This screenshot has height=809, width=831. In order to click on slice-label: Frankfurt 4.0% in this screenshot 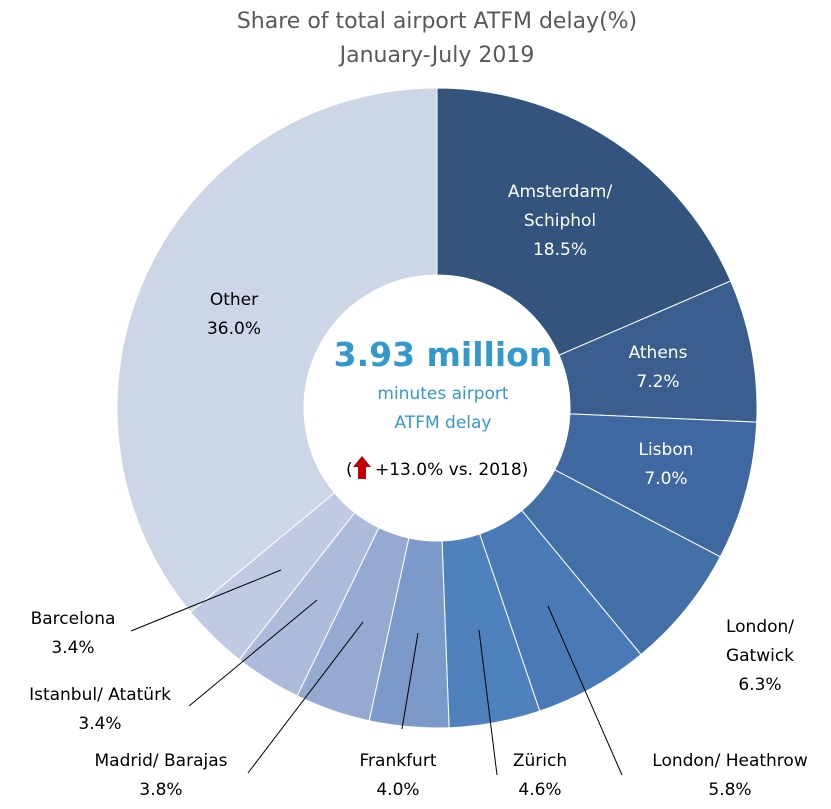, I will do `click(398, 775)`.